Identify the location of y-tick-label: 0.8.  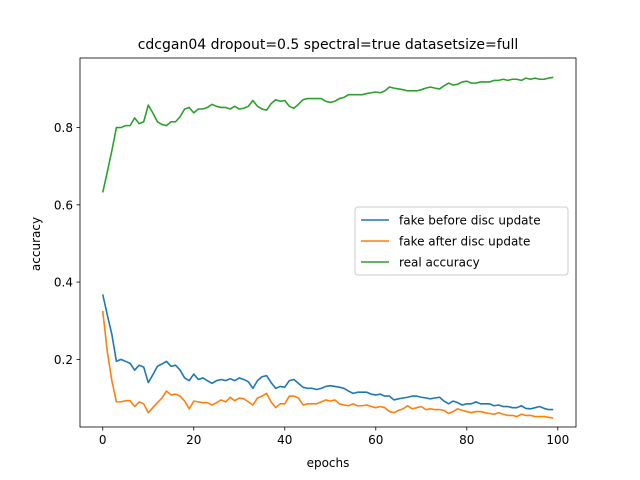
(63, 128).